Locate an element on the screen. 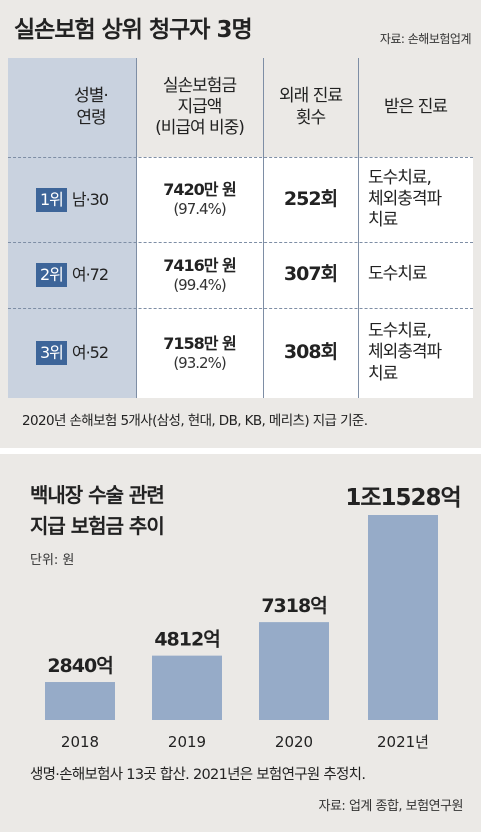 This screenshot has width=481, height=832. gender-age: 남·30 is located at coordinates (90, 199).